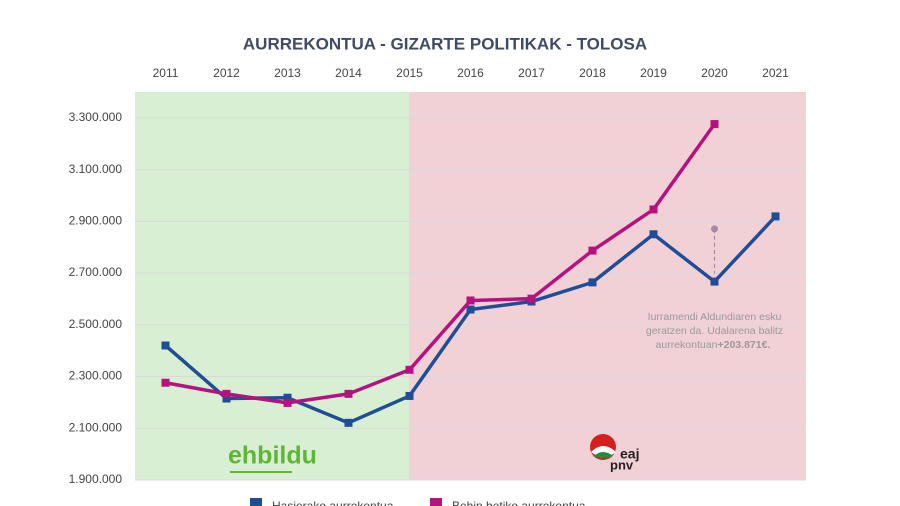 This screenshot has width=900, height=506. What do you see at coordinates (166, 73) in the screenshot?
I see `x-tick-label: 2011` at bounding box center [166, 73].